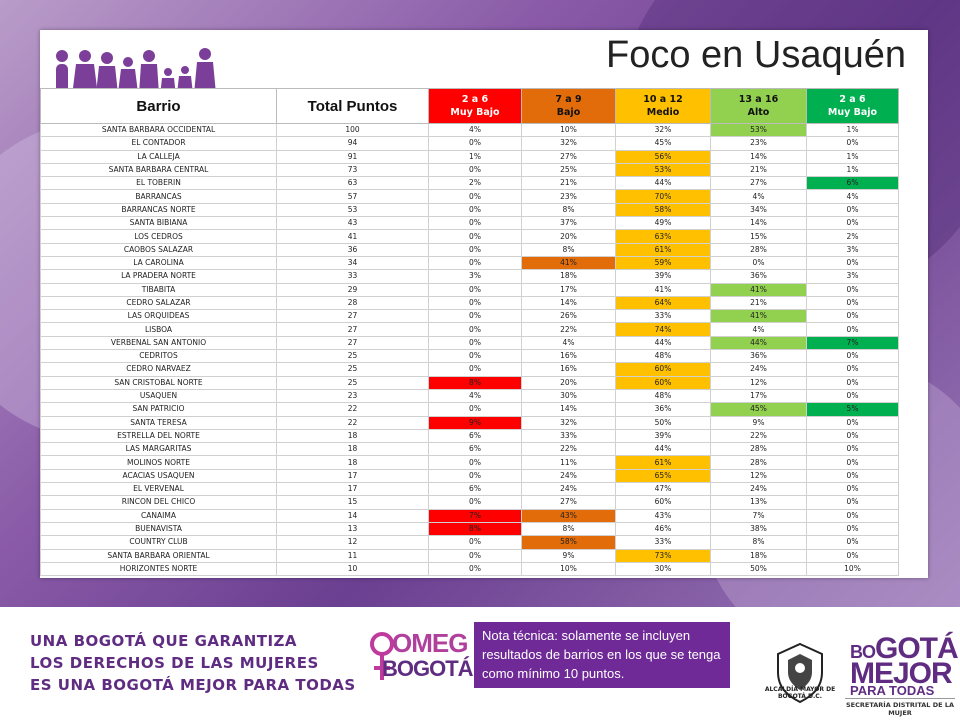 This screenshot has height=720, width=960. I want to click on table-row: BARRANCAS NORTE 53 0% 8% 58% 34% 0%, so click(469, 210).